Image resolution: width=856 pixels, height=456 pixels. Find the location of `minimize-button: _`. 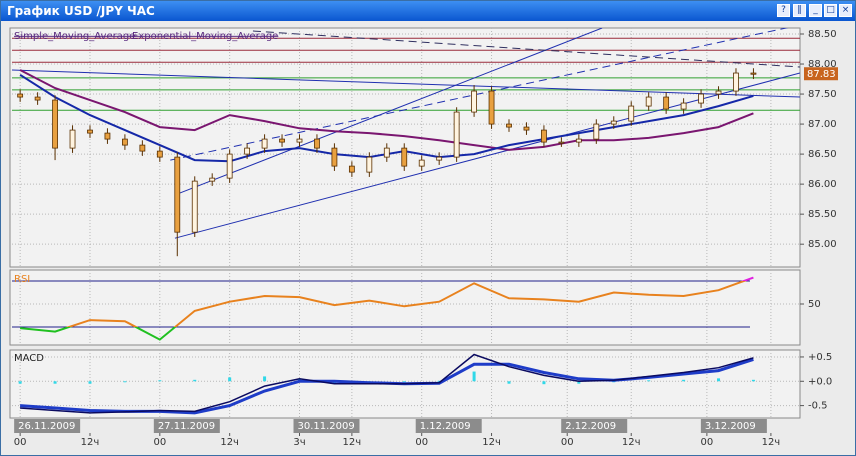

minimize-button: _ is located at coordinates (815, 10).